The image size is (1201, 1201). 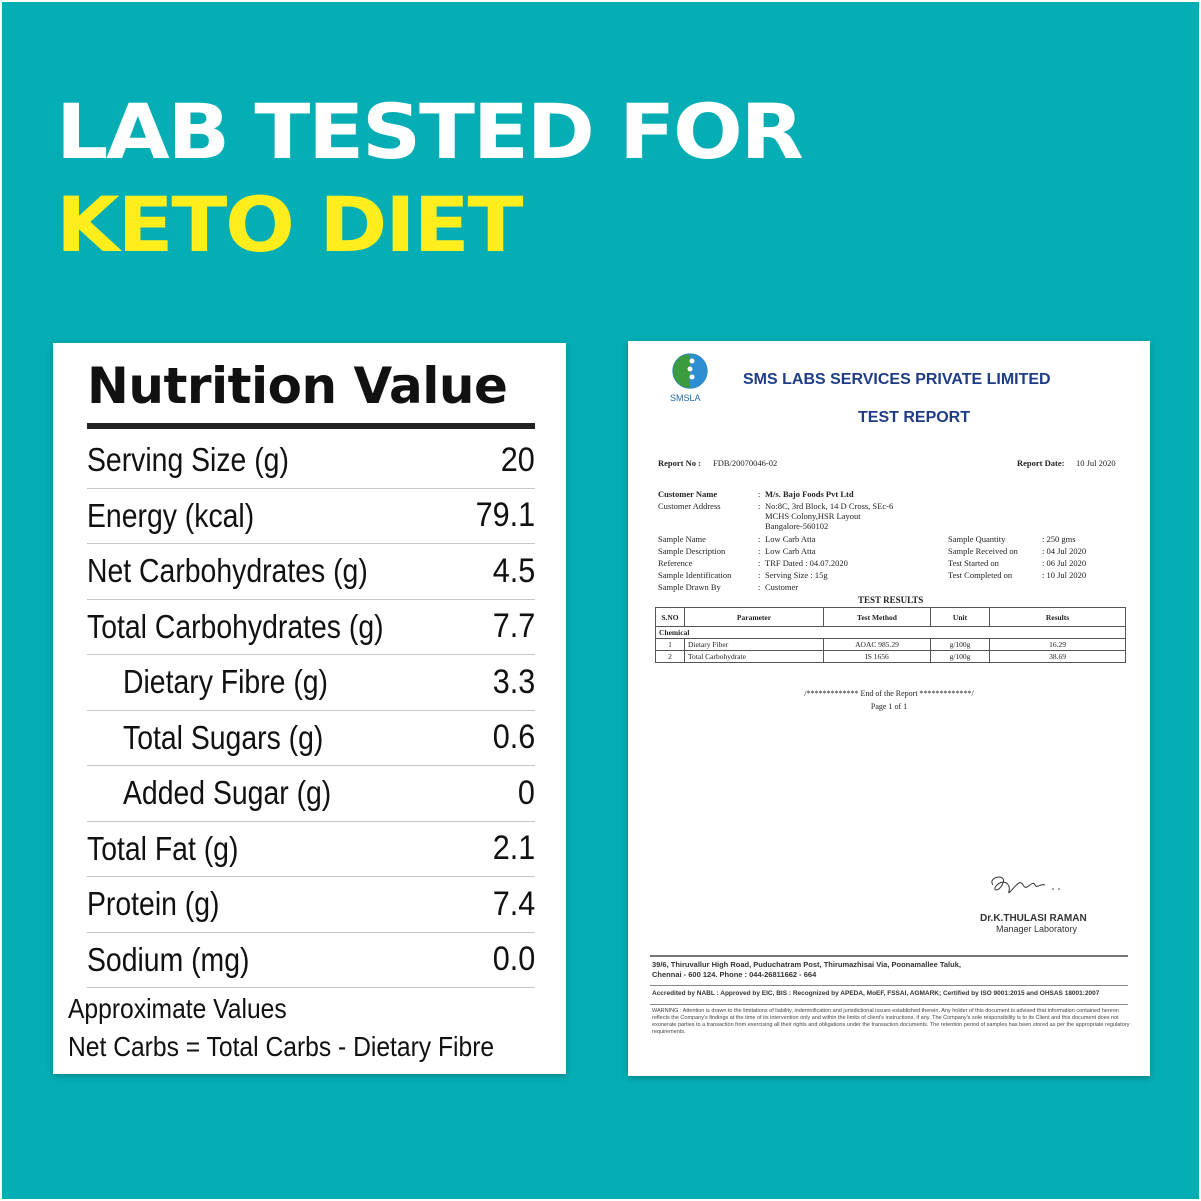 I want to click on field-label: Test Started on, so click(x=973, y=563).